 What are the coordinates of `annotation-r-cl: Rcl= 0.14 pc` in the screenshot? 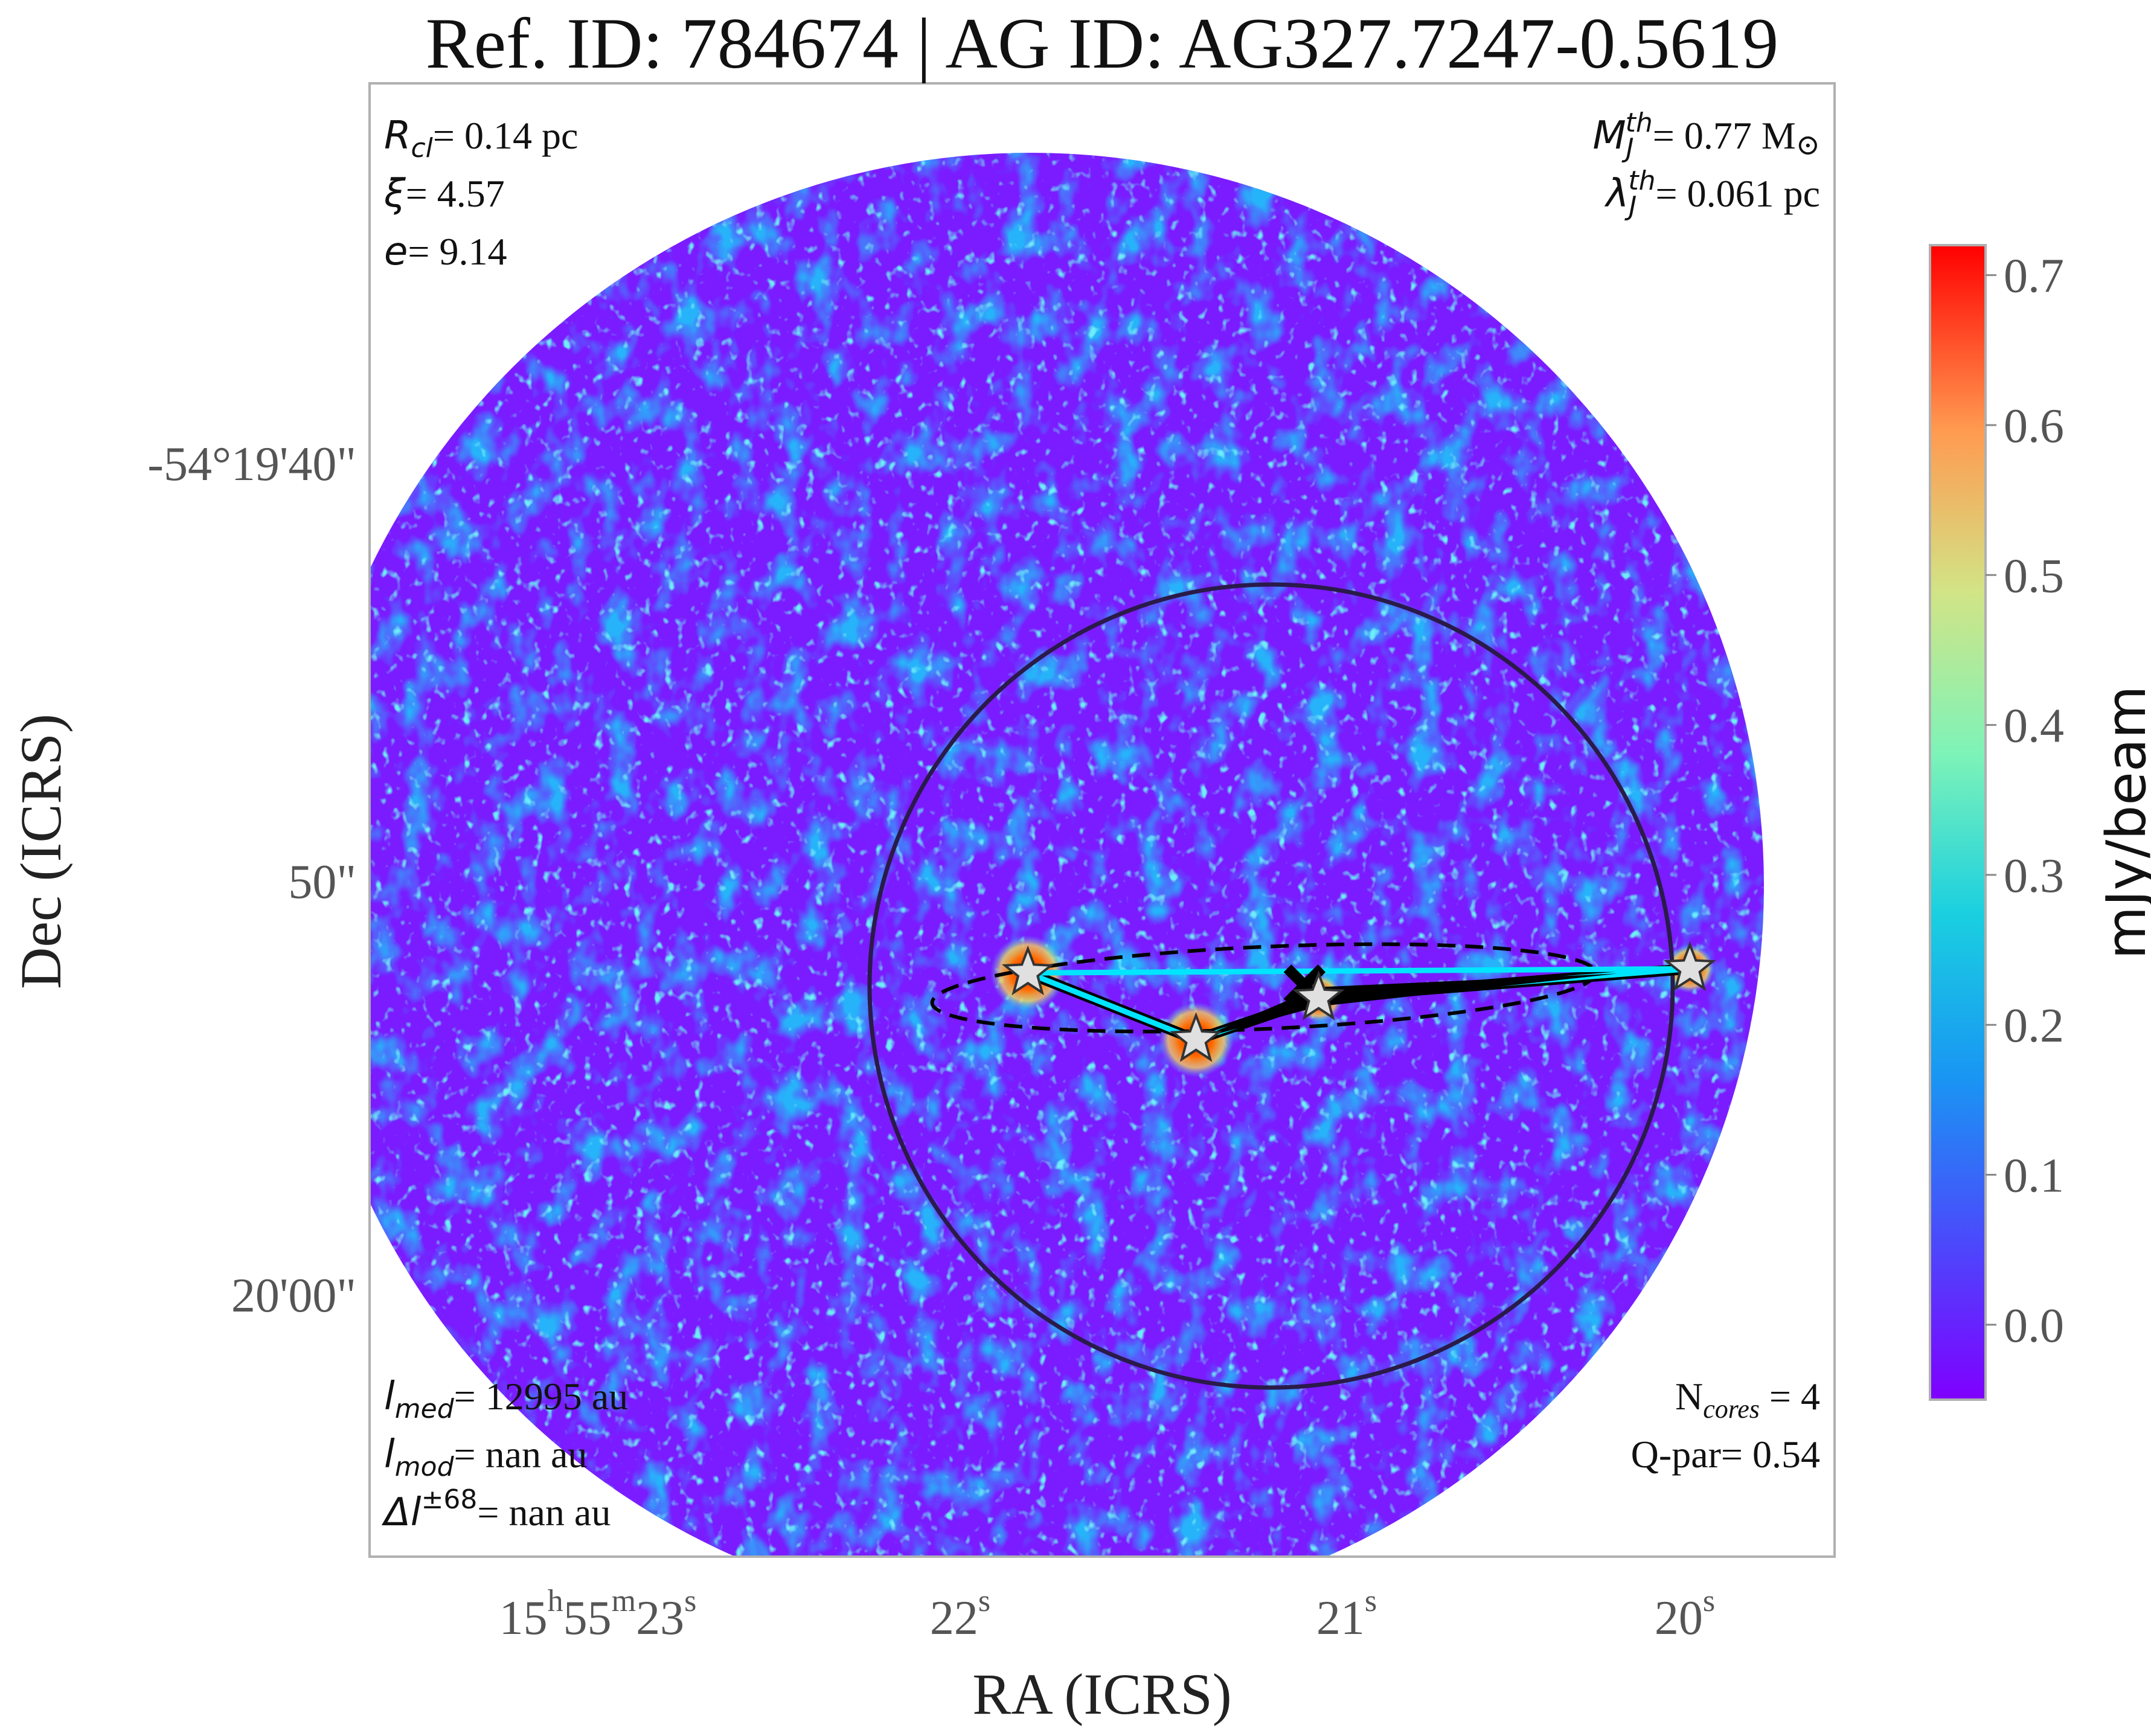 It's located at (481, 139).